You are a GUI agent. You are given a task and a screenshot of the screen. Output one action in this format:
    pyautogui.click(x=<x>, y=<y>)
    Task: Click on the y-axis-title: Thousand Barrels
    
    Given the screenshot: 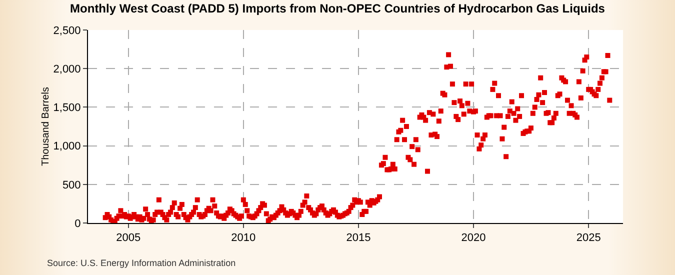 What is the action you would take?
    pyautogui.click(x=46, y=126)
    